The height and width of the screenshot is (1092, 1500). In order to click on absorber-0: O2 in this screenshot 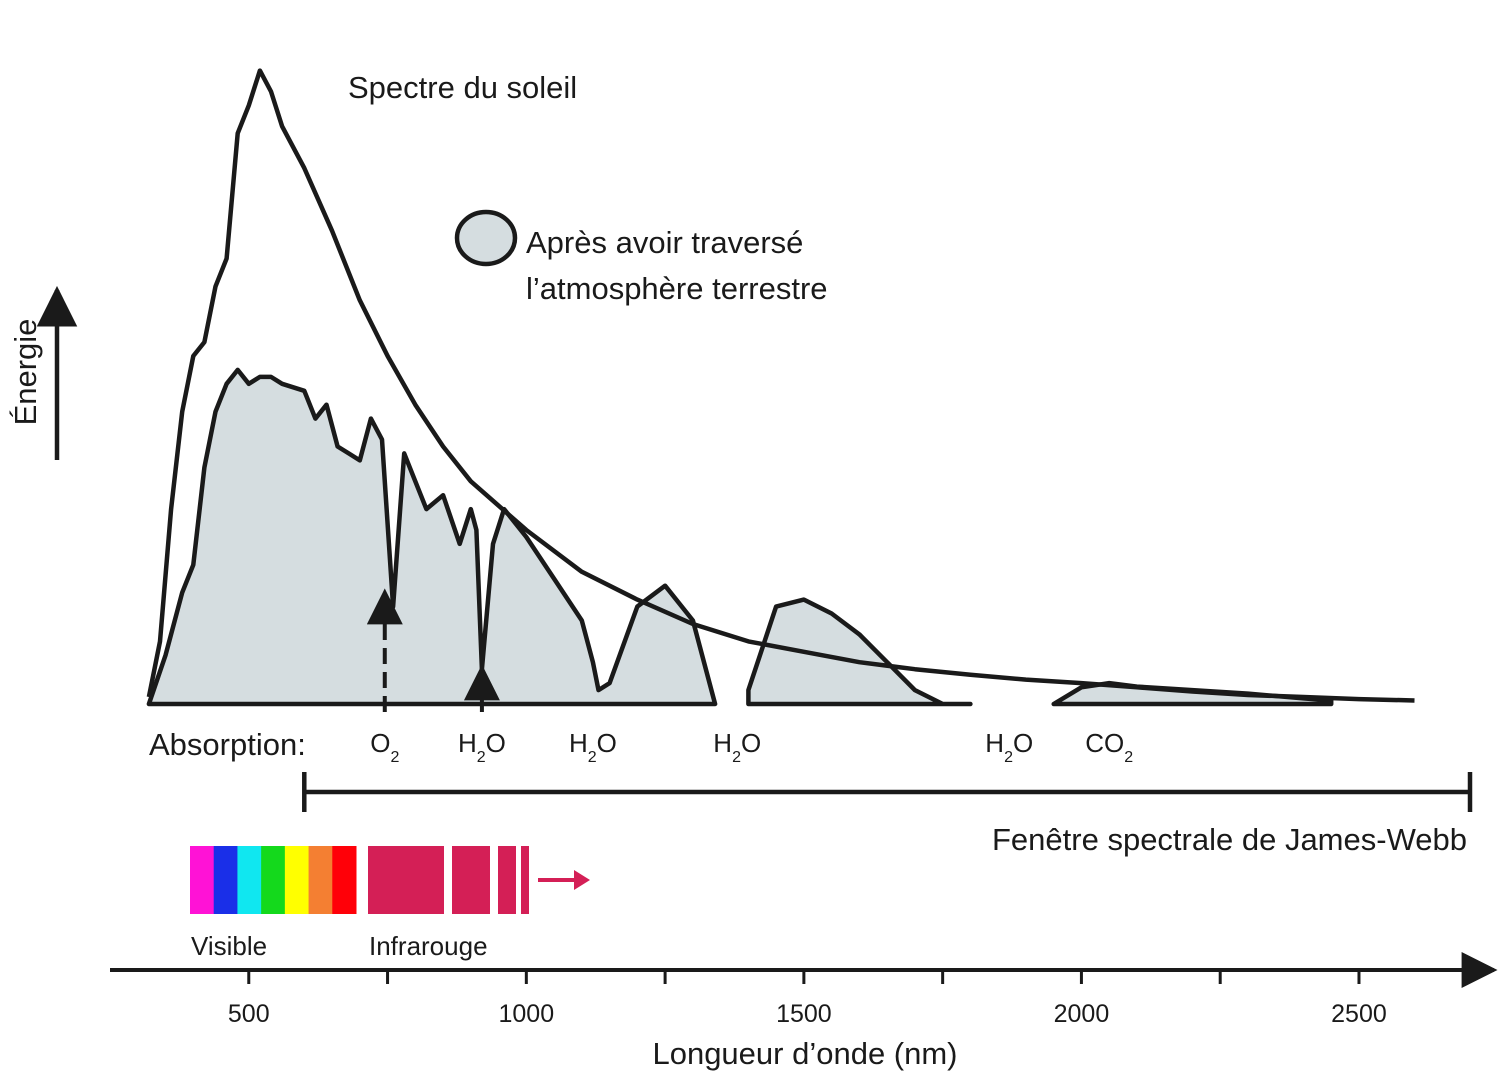, I will do `click(384, 677)`.